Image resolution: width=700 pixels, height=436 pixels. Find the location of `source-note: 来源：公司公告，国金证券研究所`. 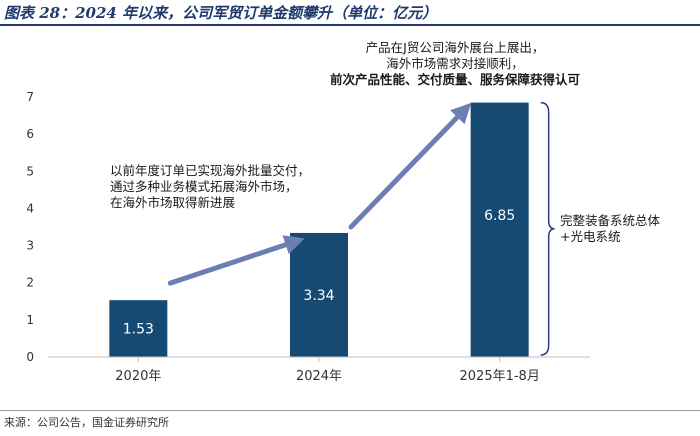

source-note: 来源：公司公告，国金证券研究所 is located at coordinates (86, 422).